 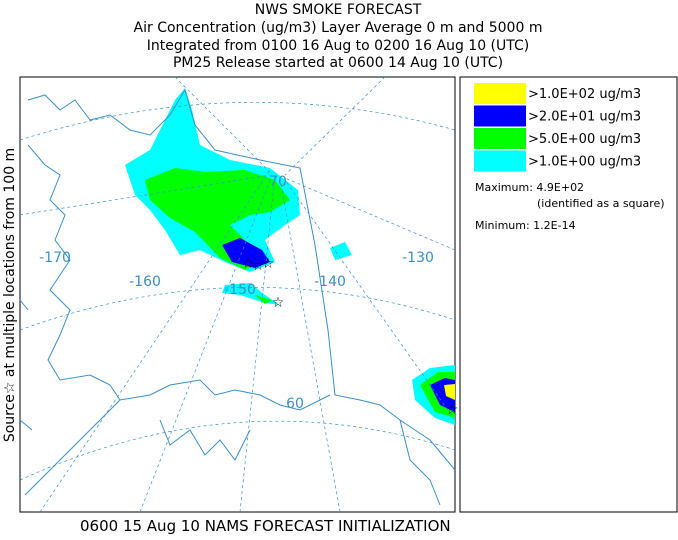 I want to click on side-label: Source☆ at multiple locations from 100 m, so click(x=10, y=295).